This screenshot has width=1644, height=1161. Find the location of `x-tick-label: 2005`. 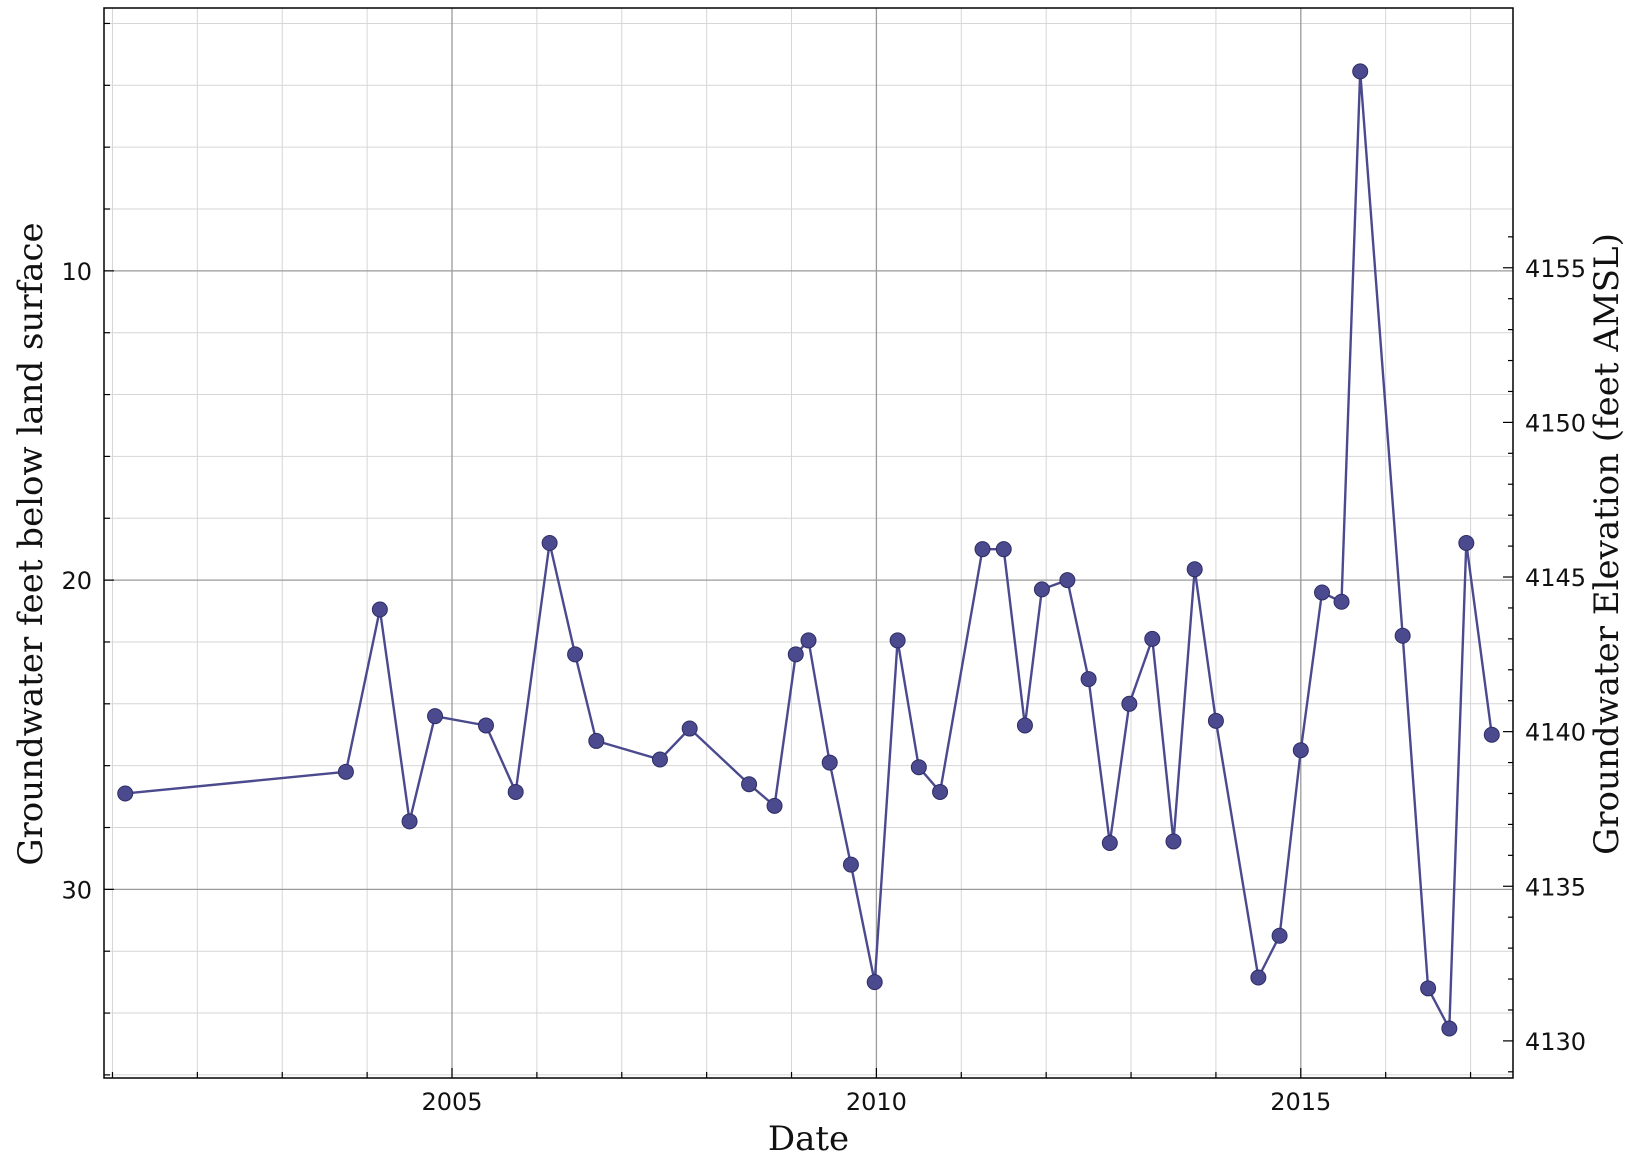

x-tick-label: 2005 is located at coordinates (451, 1102).